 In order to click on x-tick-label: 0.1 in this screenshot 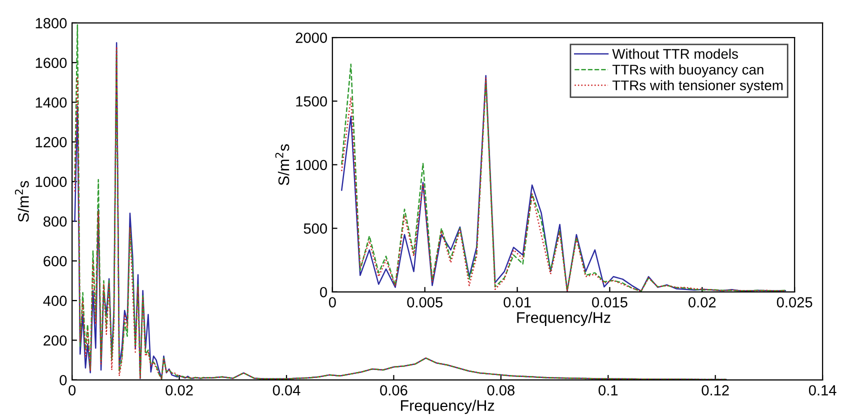, I will do `click(608, 390)`.